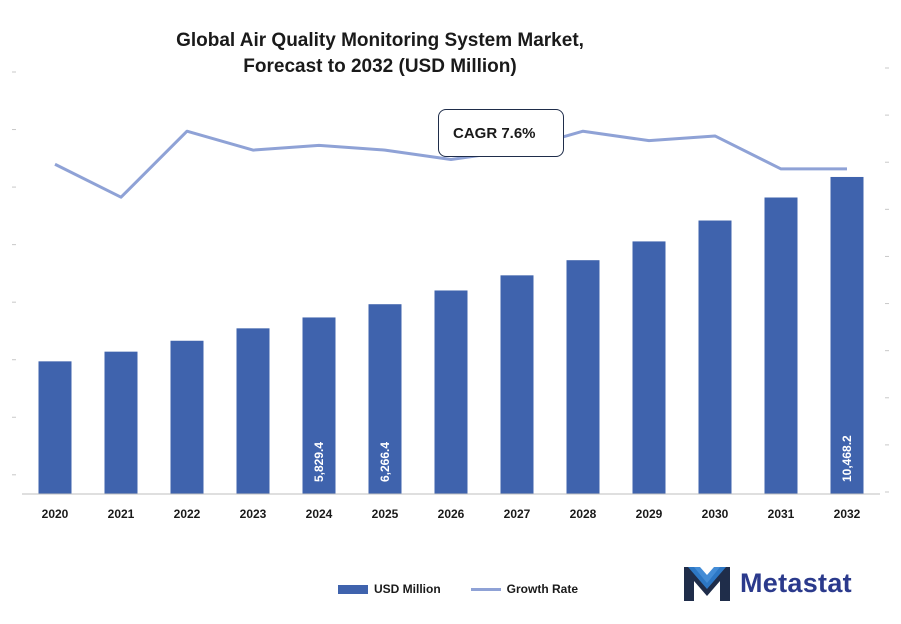  What do you see at coordinates (121, 514) in the screenshot?
I see `x-tick-label-2021: 2021` at bounding box center [121, 514].